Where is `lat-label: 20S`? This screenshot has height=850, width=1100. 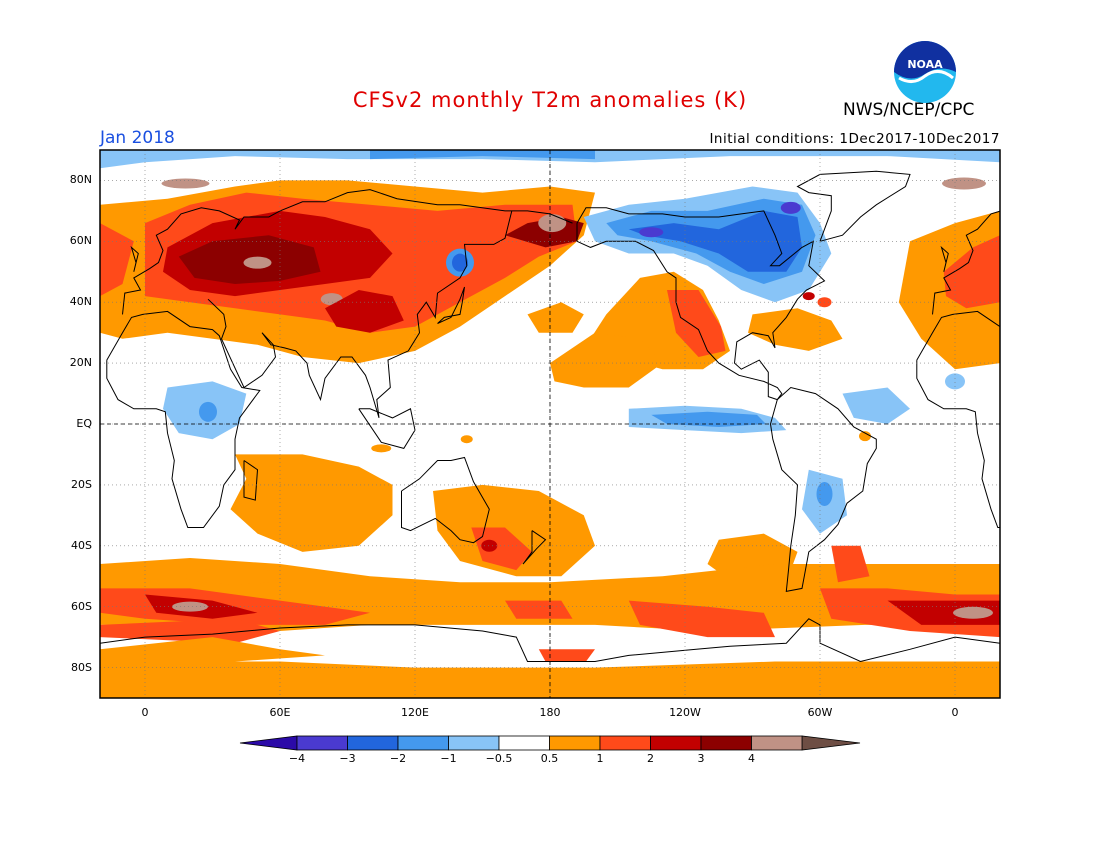 lat-label: 20S is located at coordinates (81, 484).